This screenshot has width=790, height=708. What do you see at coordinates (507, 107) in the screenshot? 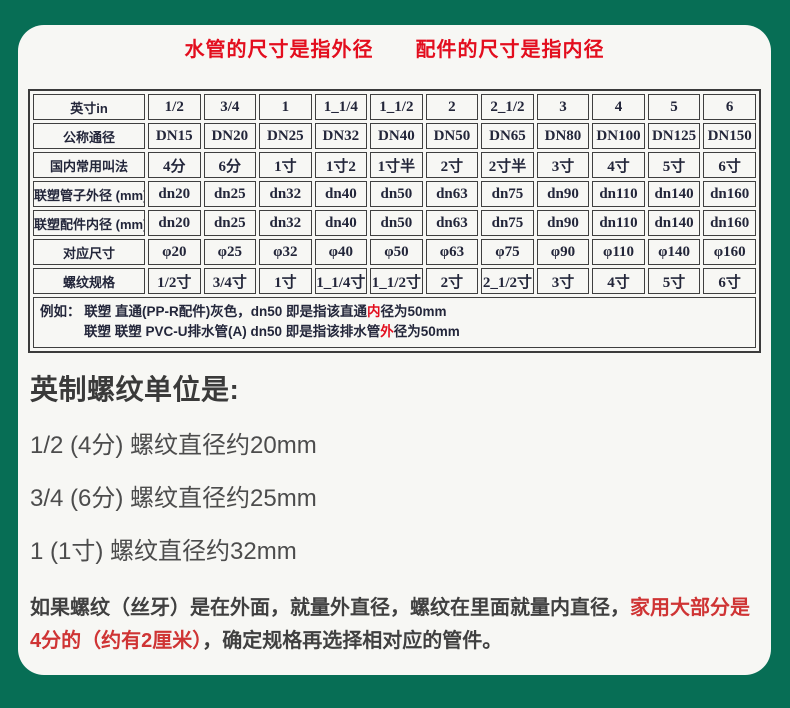
I see `table-cell: 2_1/2` at bounding box center [507, 107].